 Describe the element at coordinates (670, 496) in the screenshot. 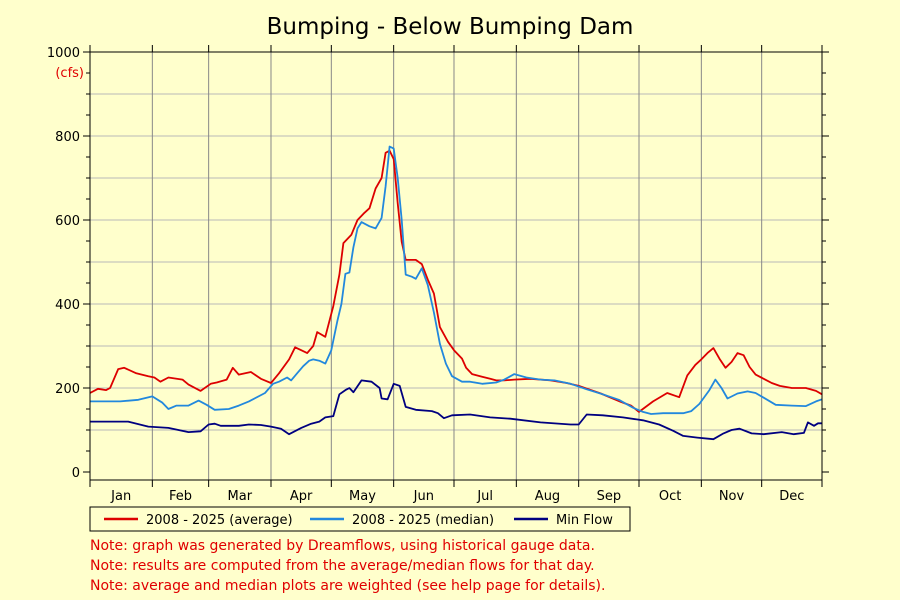

I see `x-tick-label: Oct` at that location.